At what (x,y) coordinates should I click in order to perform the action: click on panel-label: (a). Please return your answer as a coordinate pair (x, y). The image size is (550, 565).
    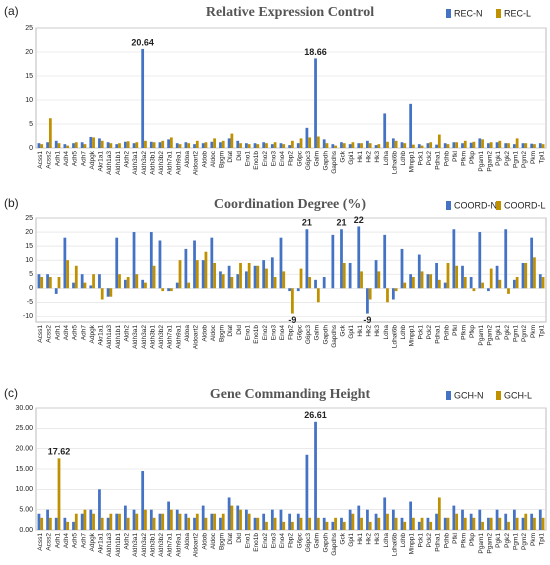
    Looking at the image, I should click on (11, 11).